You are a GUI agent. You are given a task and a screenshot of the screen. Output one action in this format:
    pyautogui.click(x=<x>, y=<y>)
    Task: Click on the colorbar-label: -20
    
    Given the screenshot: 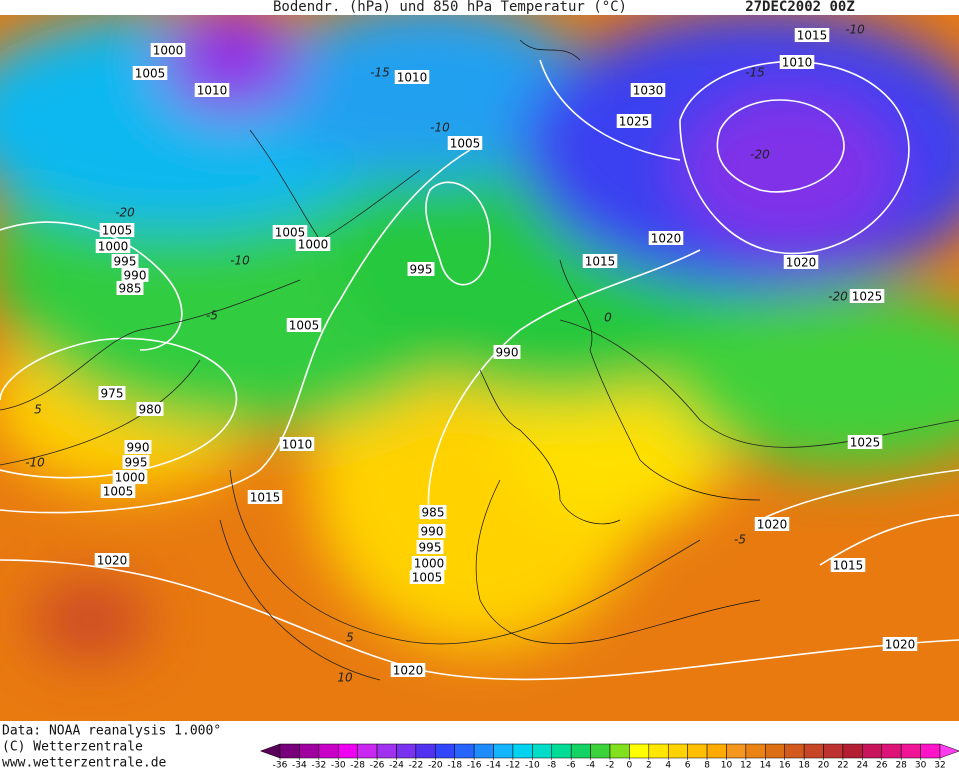 What is the action you would take?
    pyautogui.click(x=435, y=765)
    